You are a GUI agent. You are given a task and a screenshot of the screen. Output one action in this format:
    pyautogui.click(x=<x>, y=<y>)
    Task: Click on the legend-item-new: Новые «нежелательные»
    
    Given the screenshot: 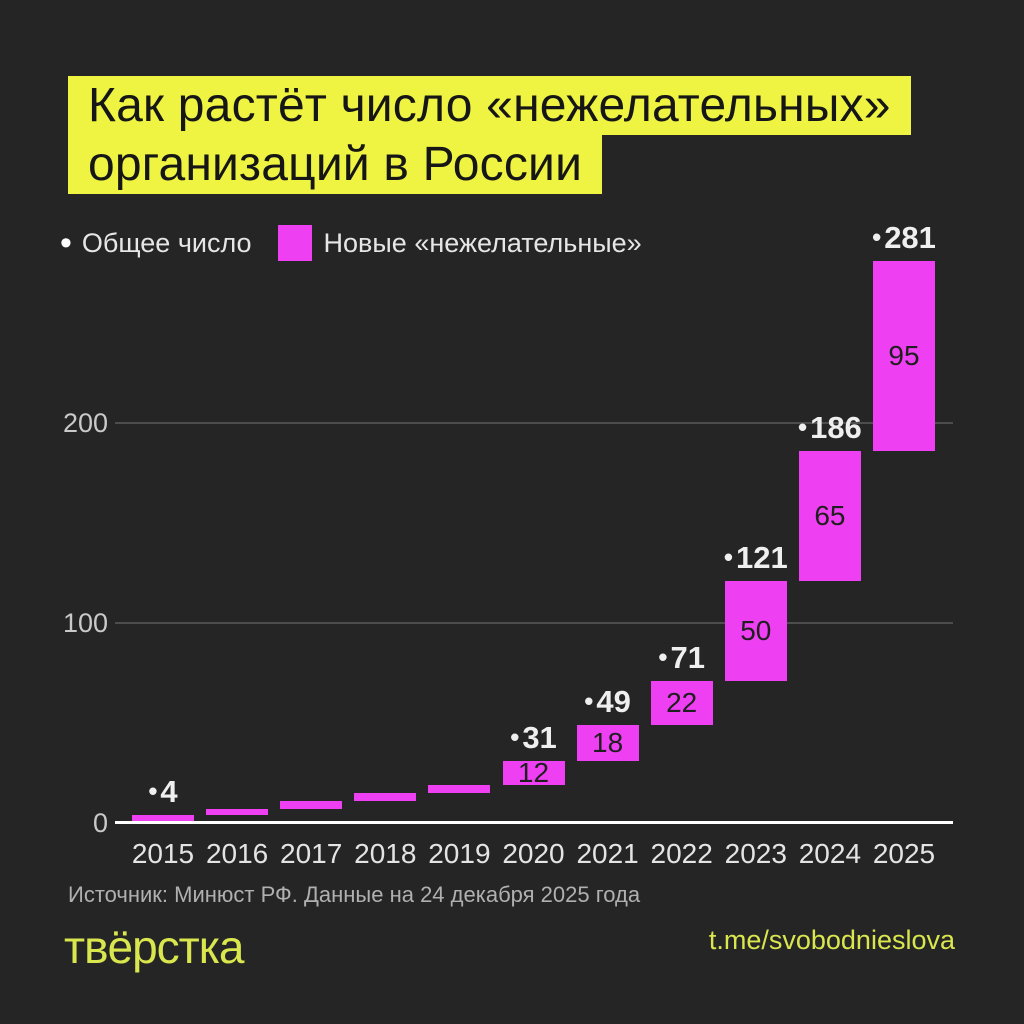 What is the action you would take?
    pyautogui.click(x=459, y=243)
    